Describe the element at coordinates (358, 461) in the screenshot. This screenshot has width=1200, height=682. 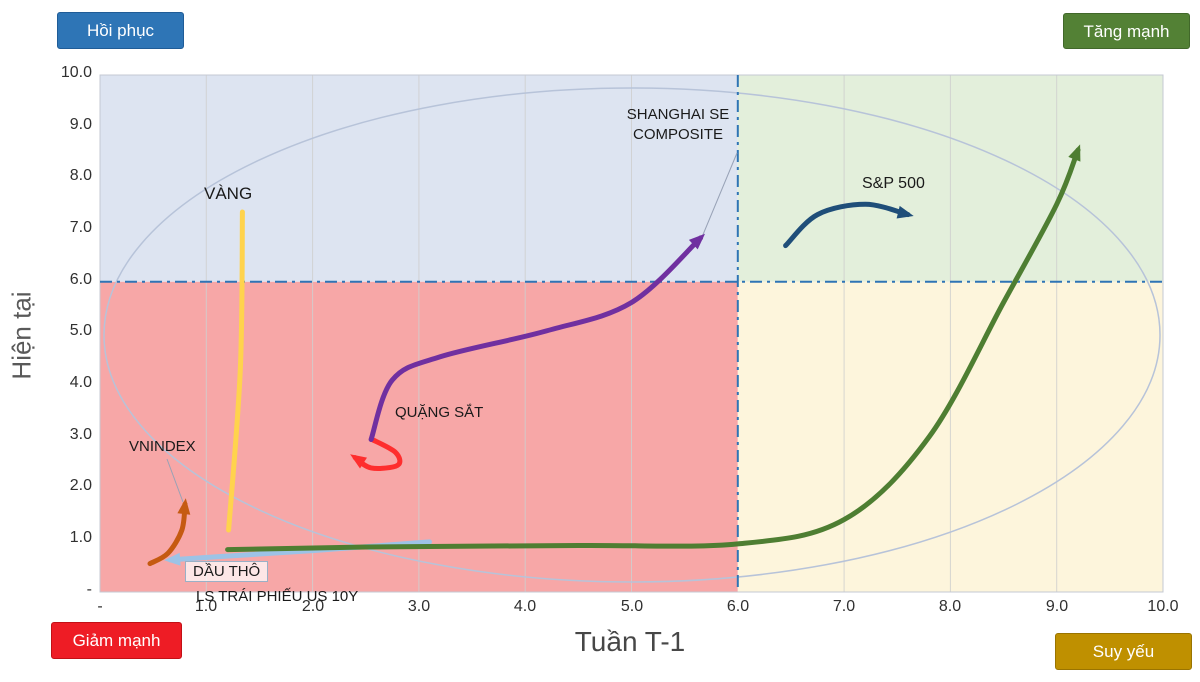
I see `quang_sat-arrowhead` at that location.